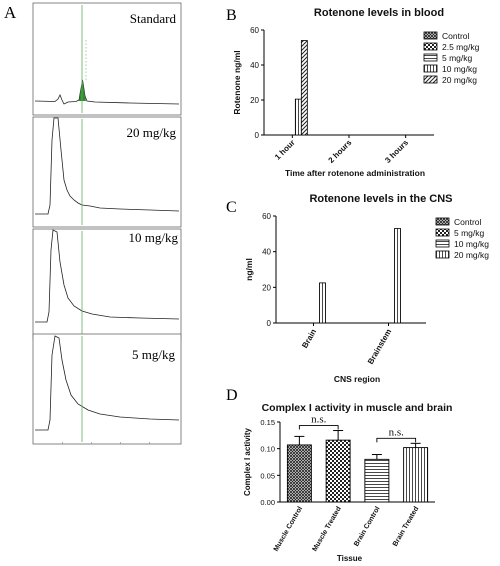 The height and width of the screenshot is (566, 500). What do you see at coordinates (350, 558) in the screenshot?
I see `x-axis-label: Tissue` at bounding box center [350, 558].